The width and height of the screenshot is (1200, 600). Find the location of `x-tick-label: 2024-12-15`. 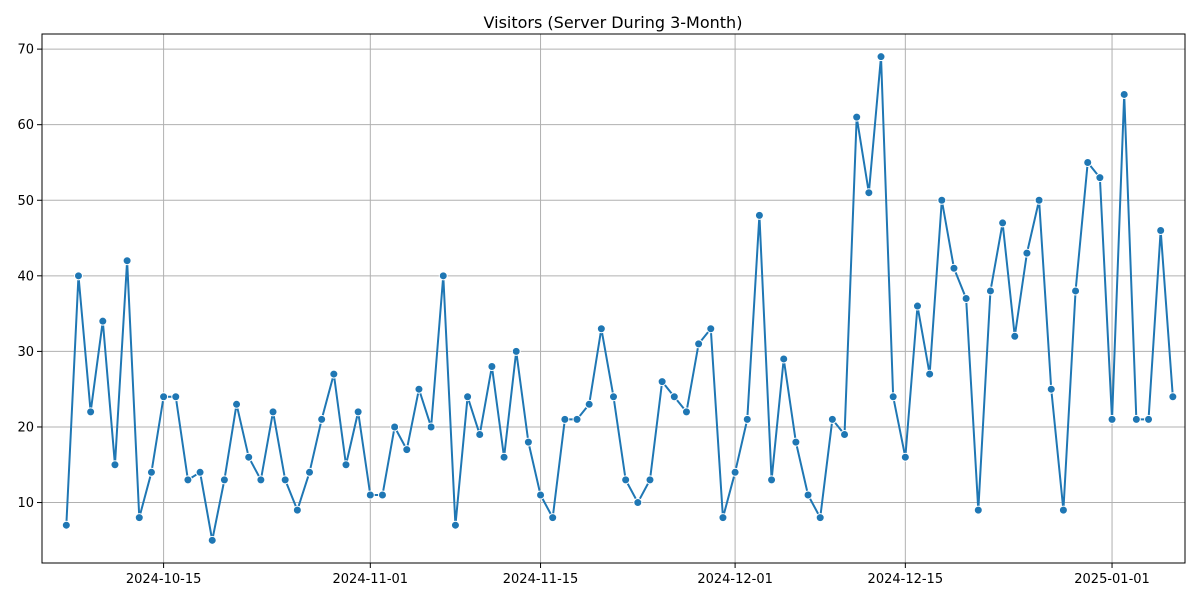

x-tick-label: 2024-12-15 is located at coordinates (906, 579).